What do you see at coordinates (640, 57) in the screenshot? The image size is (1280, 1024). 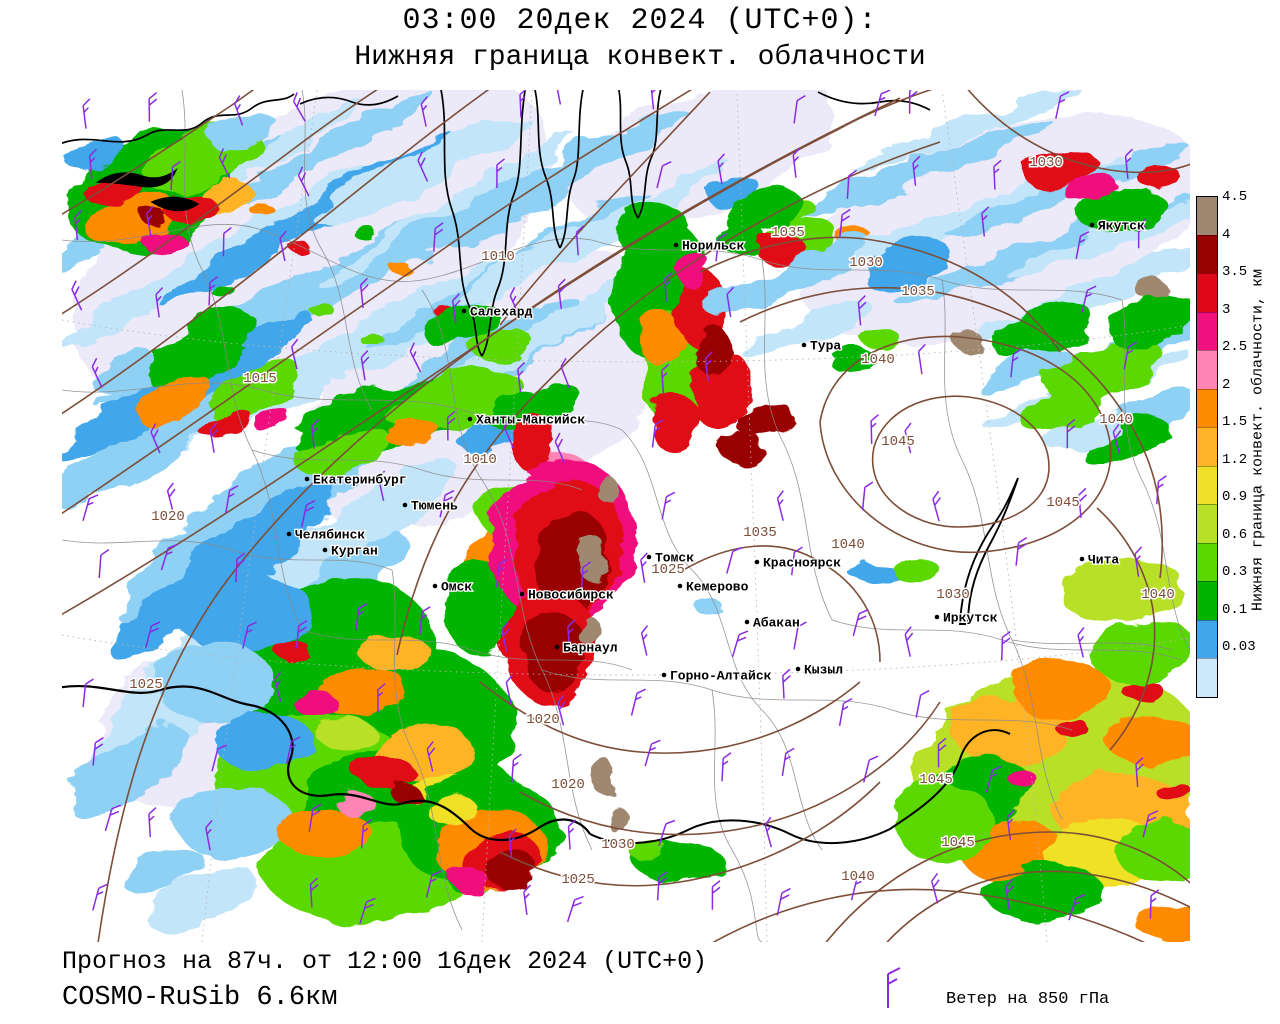 I see `page-title-parameter: Нижняя граница конвект. облачности` at bounding box center [640, 57].